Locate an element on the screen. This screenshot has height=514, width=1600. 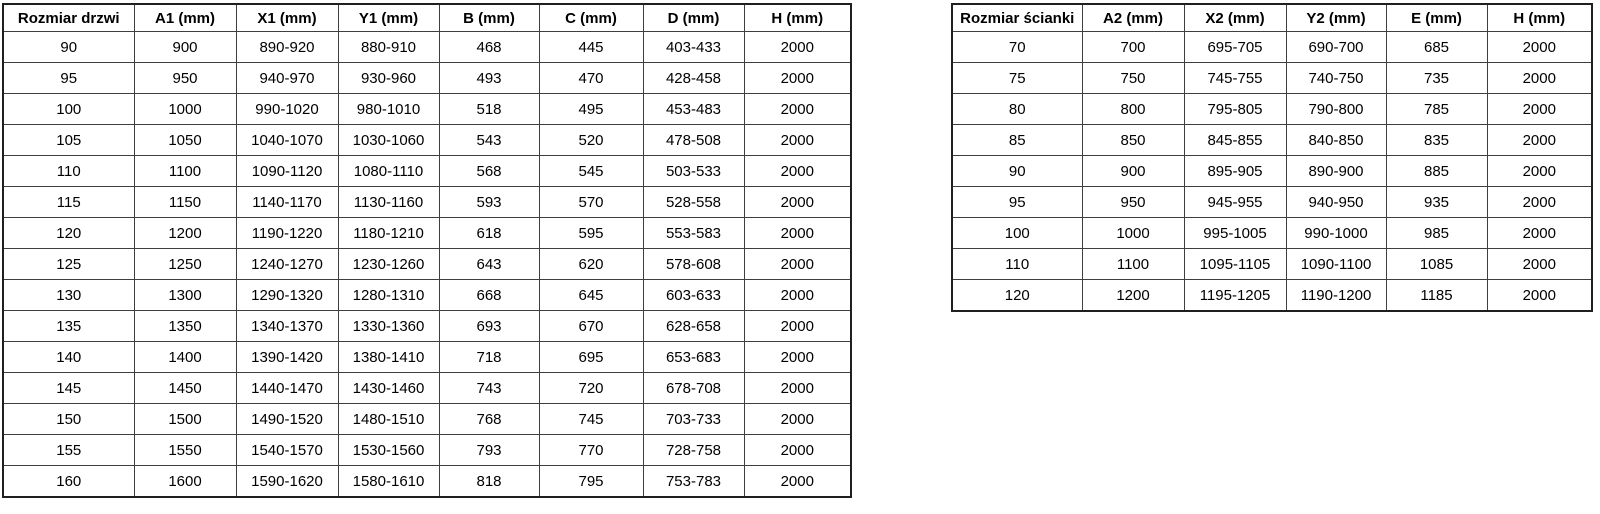
table-row: 75 750 745-755 740-750 735 2000 is located at coordinates (1272, 78).